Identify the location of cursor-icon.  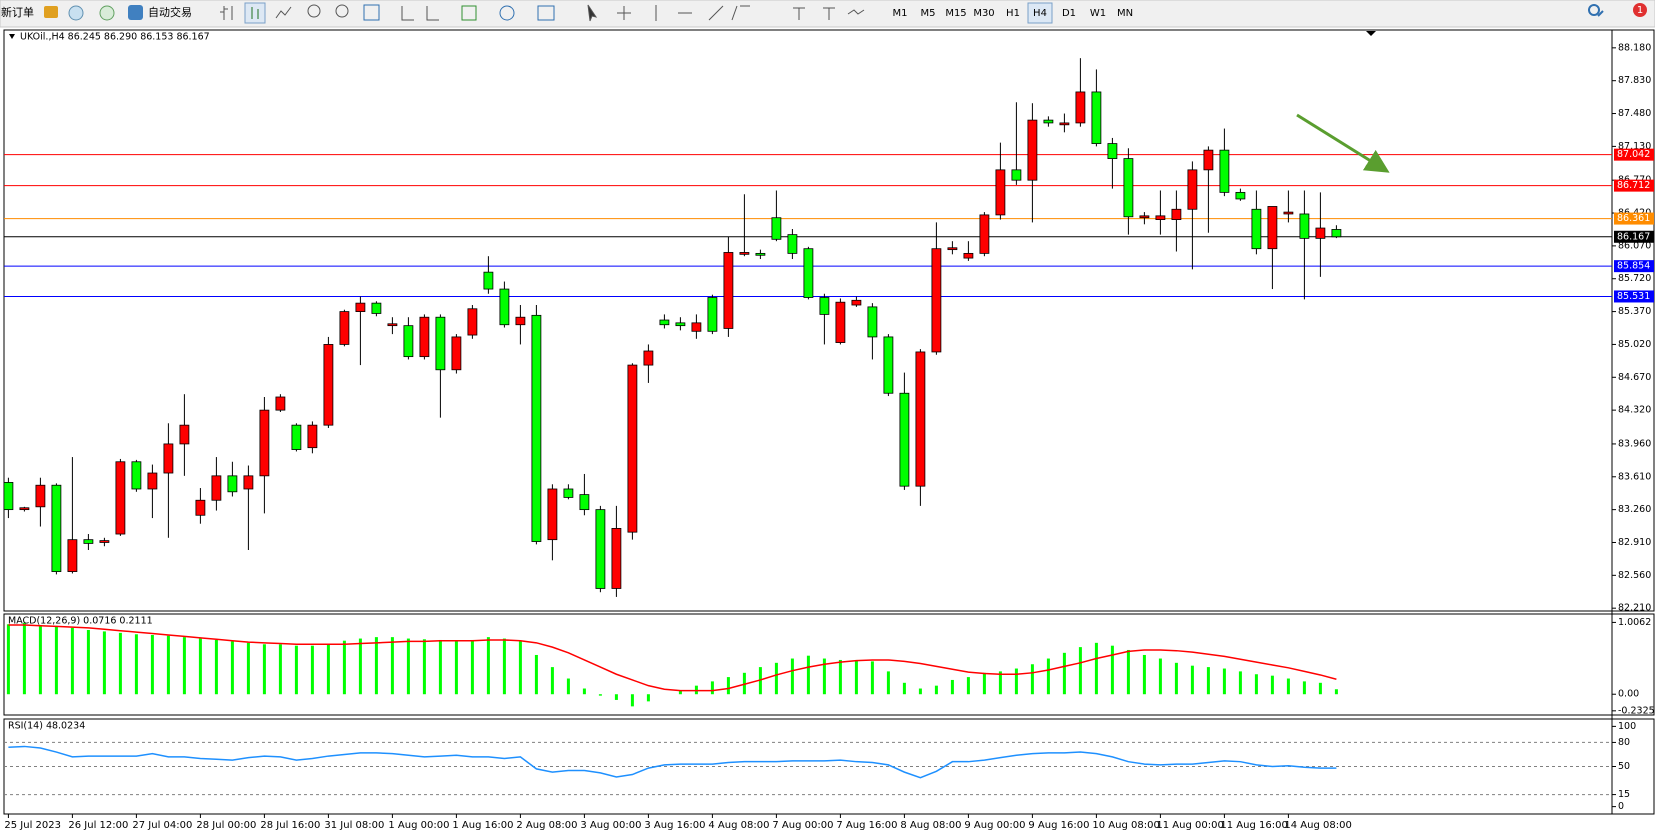
(592, 13).